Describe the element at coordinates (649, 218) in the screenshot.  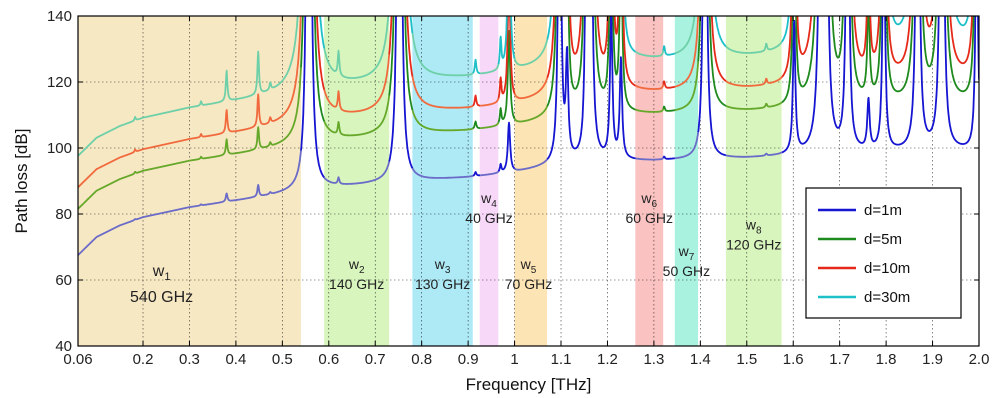
I see `window-bandwidth-6: 60 GHz` at that location.